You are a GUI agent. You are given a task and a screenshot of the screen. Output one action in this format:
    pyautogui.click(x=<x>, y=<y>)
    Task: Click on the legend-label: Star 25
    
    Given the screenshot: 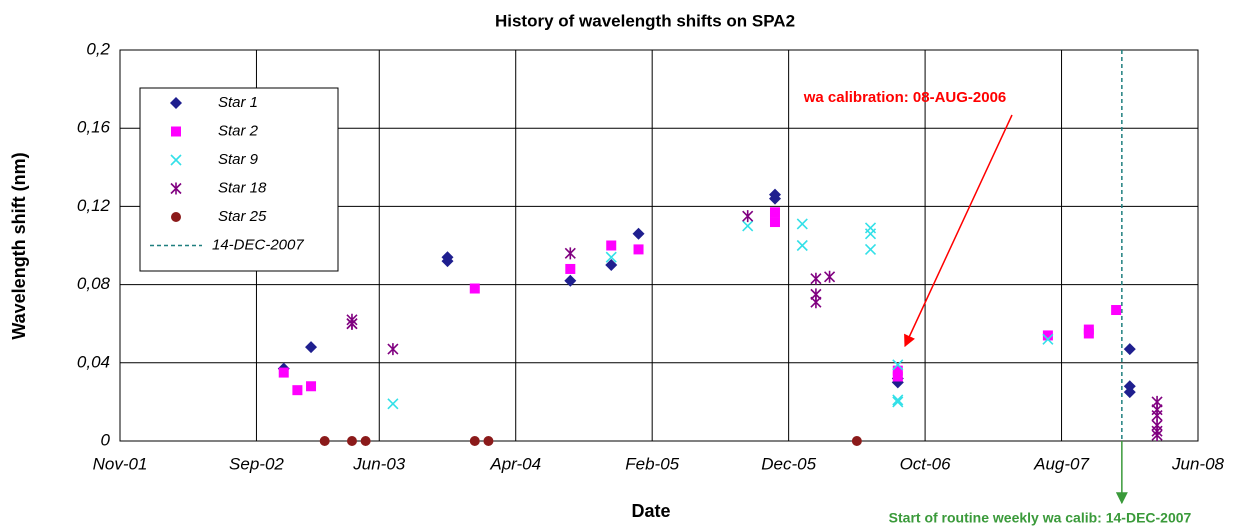 What is the action you would take?
    pyautogui.click(x=242, y=216)
    